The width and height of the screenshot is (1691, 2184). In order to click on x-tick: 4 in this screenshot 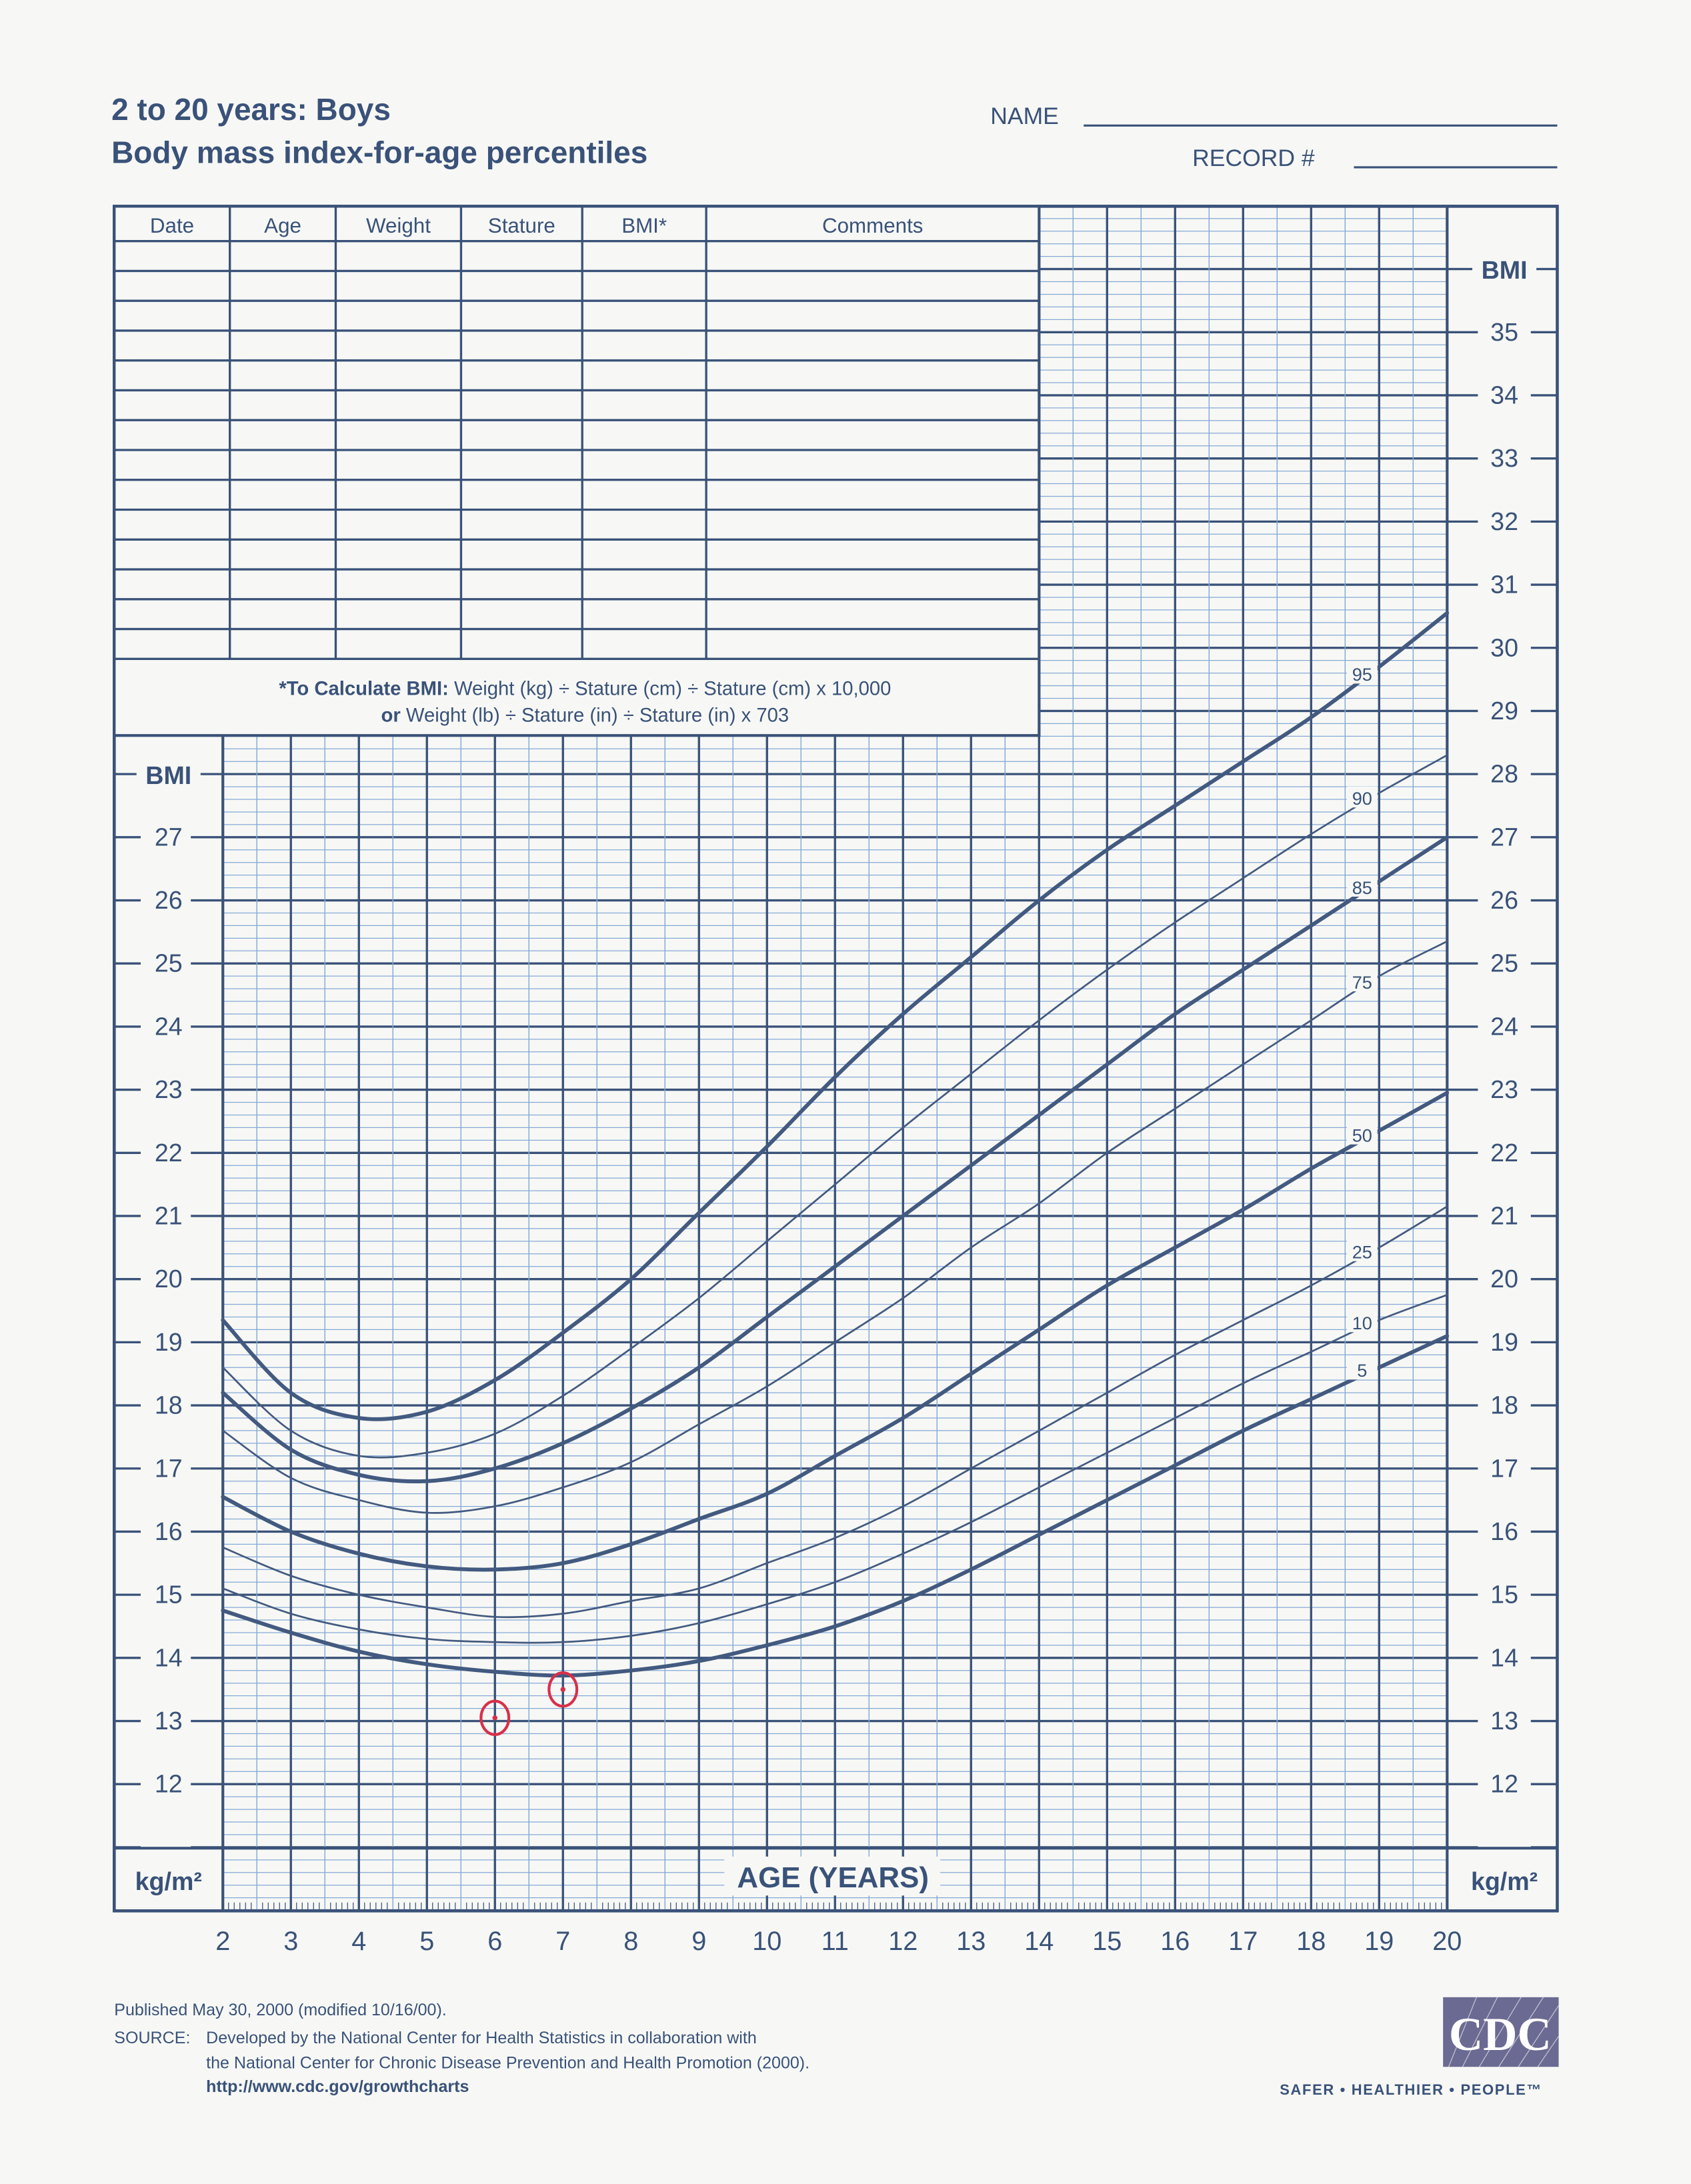, I will do `click(358, 1941)`.